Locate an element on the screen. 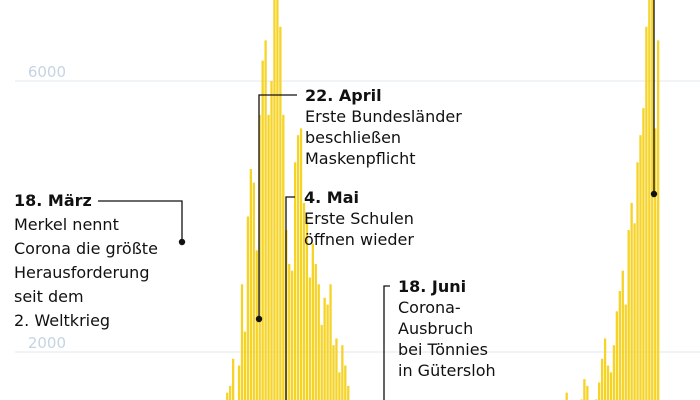 This screenshot has width=700, height=400. y-tick-label: 6000 is located at coordinates (47, 72).